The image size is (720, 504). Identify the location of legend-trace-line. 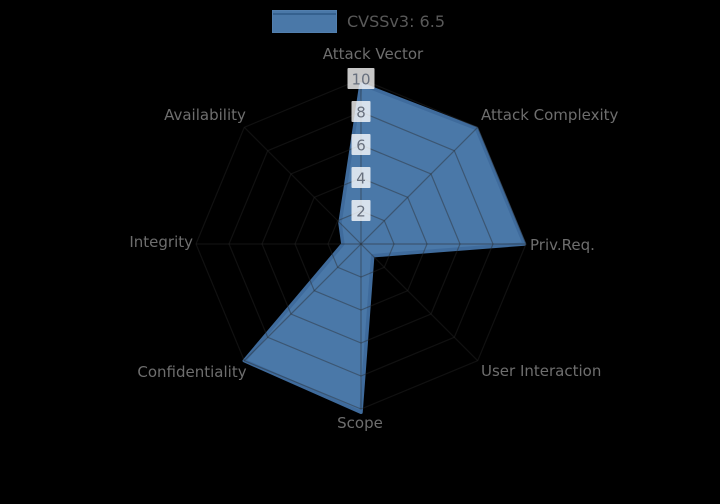
(304, 14).